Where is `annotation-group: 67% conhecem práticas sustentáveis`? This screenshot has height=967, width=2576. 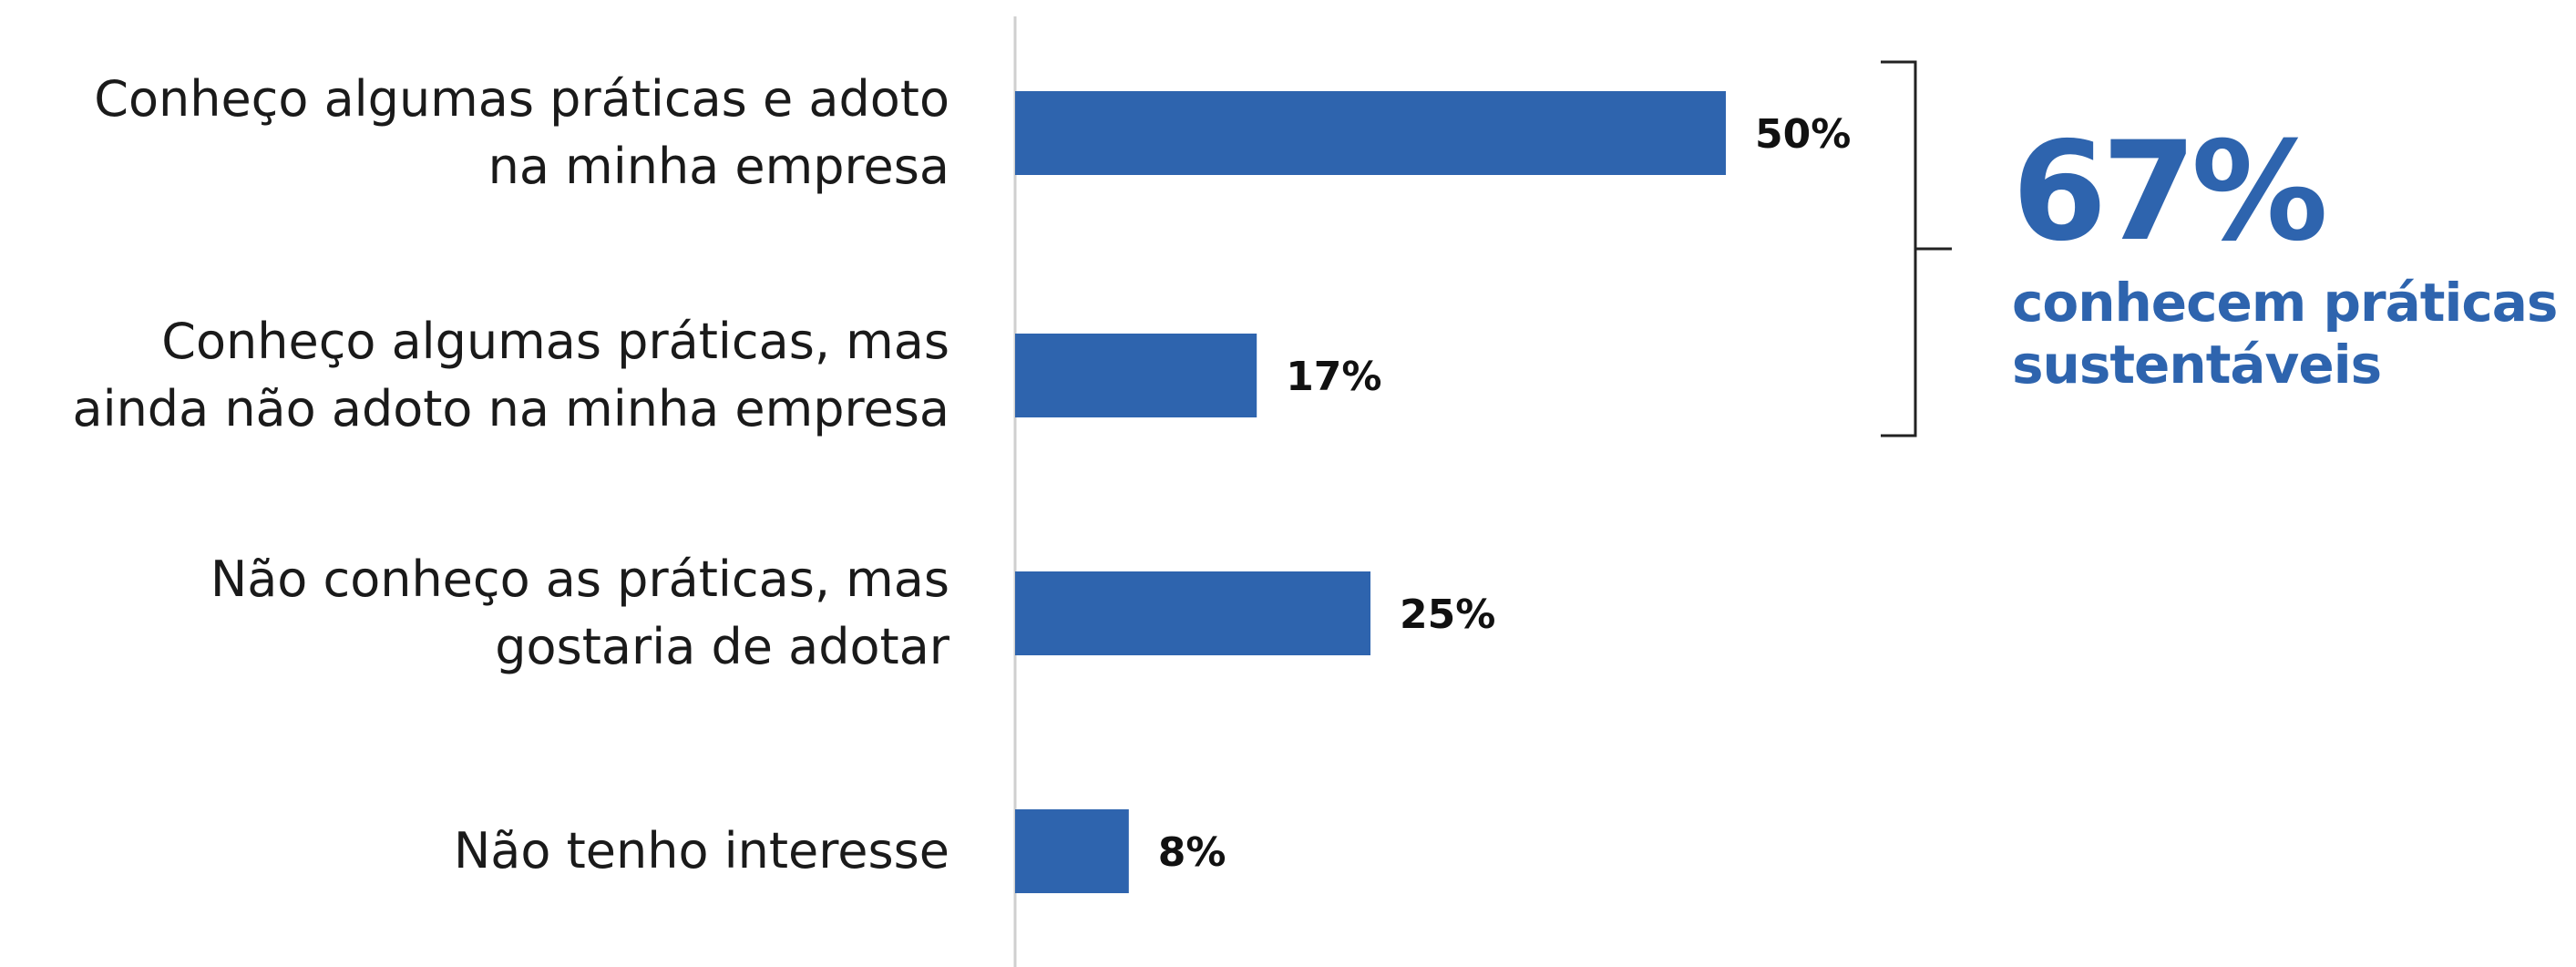 annotation-group: 67% conhecem práticas sustentáveis is located at coordinates (2219, 248).